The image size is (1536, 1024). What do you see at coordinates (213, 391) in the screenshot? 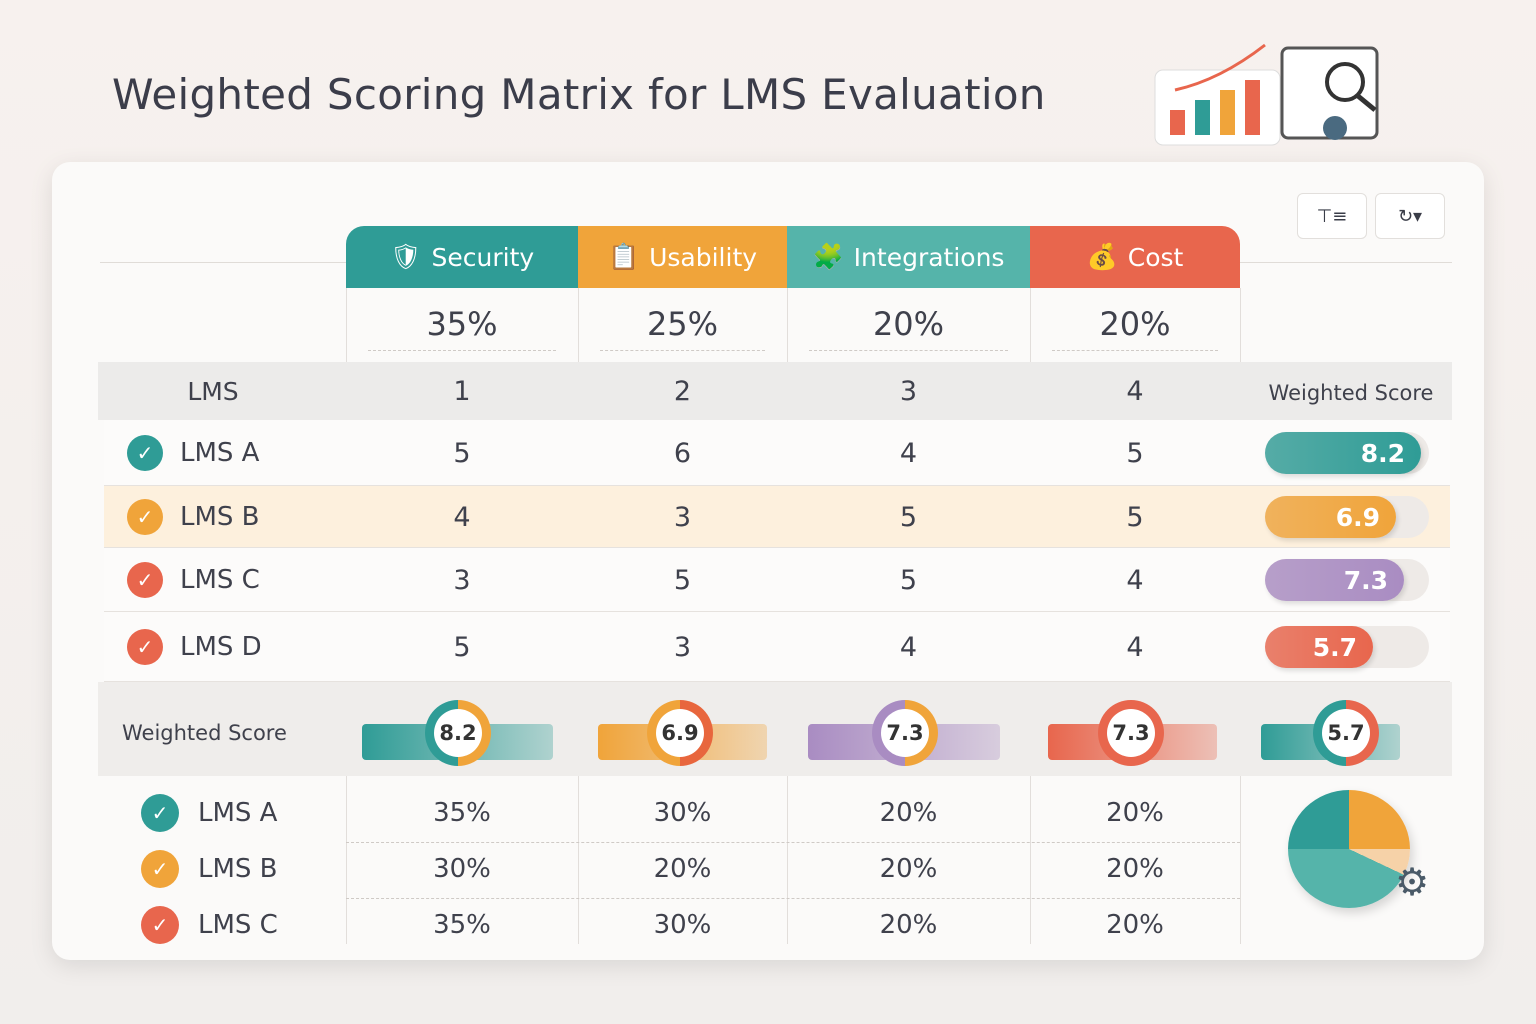
I see `lms-header: LMS` at bounding box center [213, 391].